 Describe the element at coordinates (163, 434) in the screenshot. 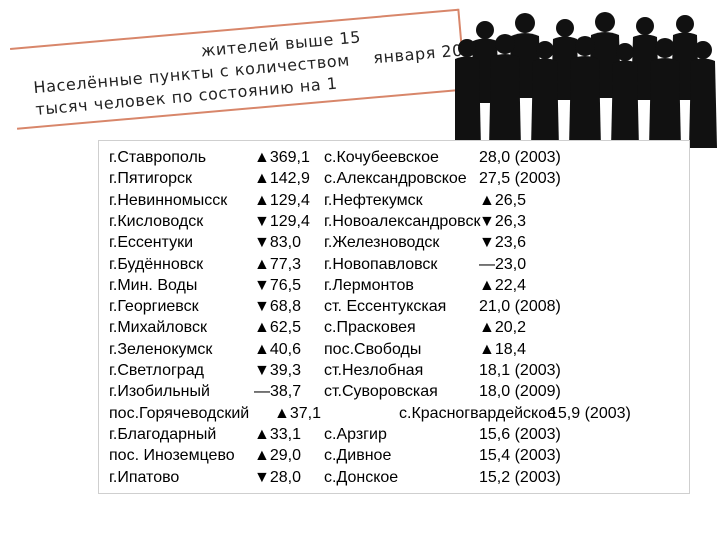

I see `city-name: г.Благодарный` at that location.